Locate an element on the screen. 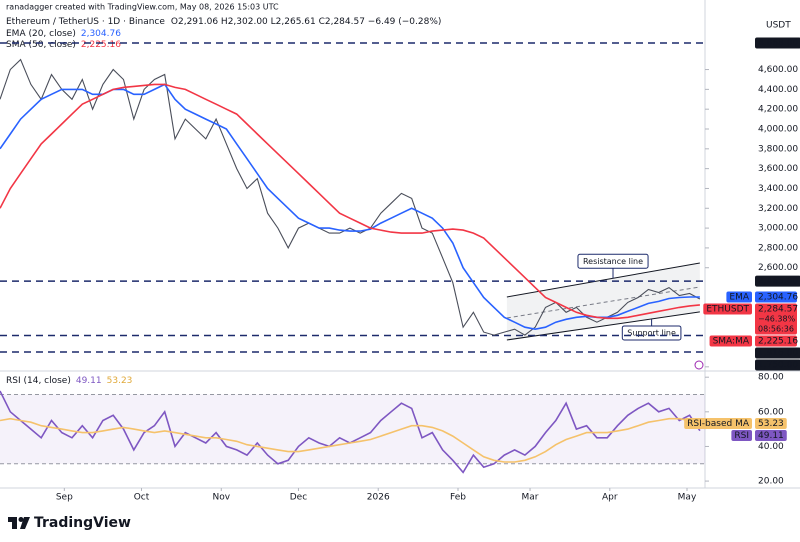 The image size is (800, 542). tag-name-text: EMA is located at coordinates (739, 297).